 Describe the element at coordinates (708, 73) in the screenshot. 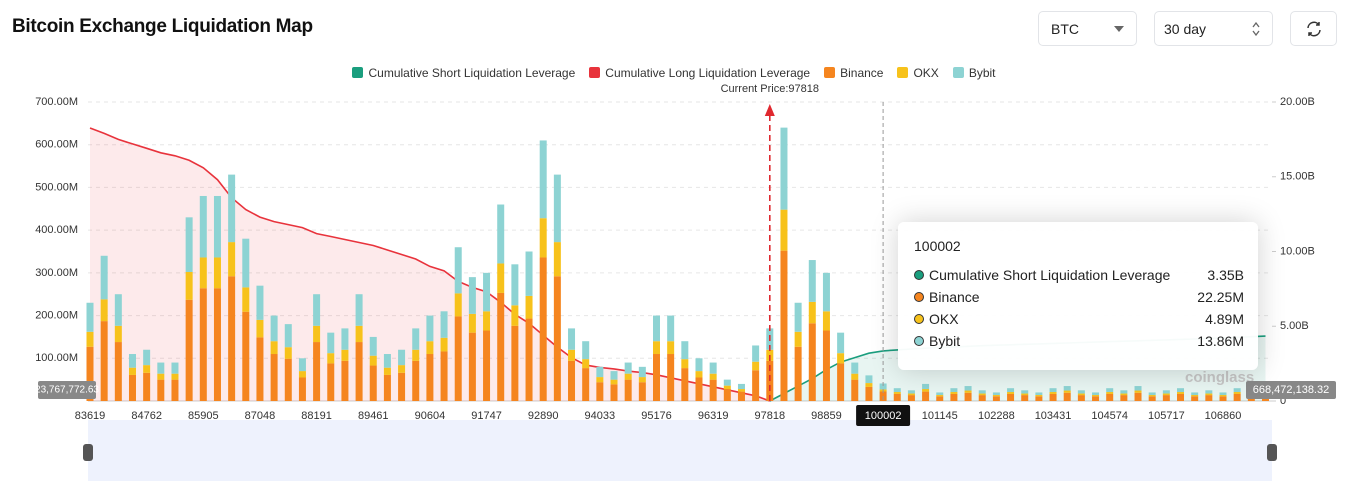

I see `legend-label: Cumulative Long Liquidation Leverage` at that location.